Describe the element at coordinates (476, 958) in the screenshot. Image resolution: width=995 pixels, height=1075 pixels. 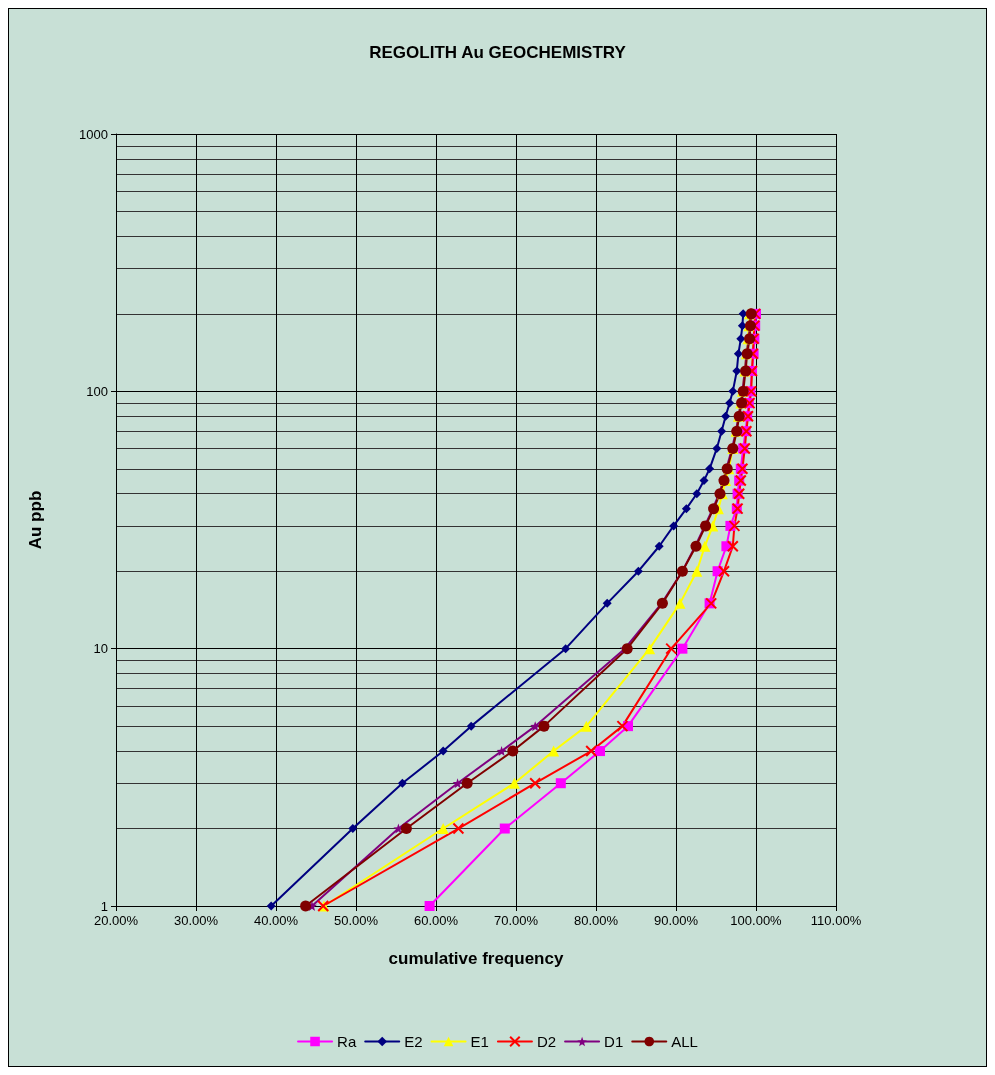
I see `x-axis-title: cumulative frequency` at that location.